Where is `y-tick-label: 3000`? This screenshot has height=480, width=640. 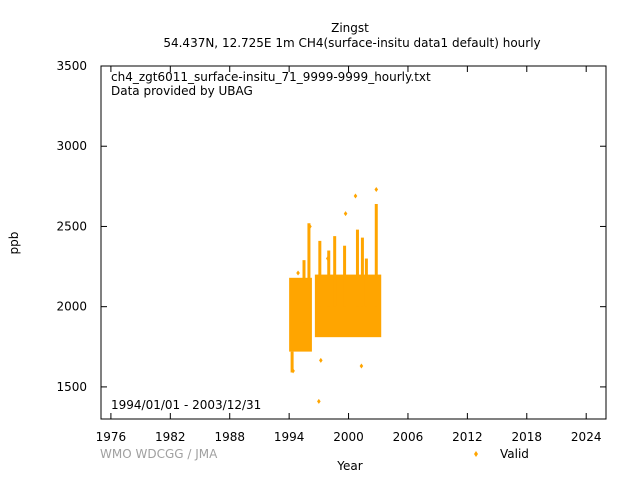 y-tick-label: 3000 is located at coordinates (71, 146).